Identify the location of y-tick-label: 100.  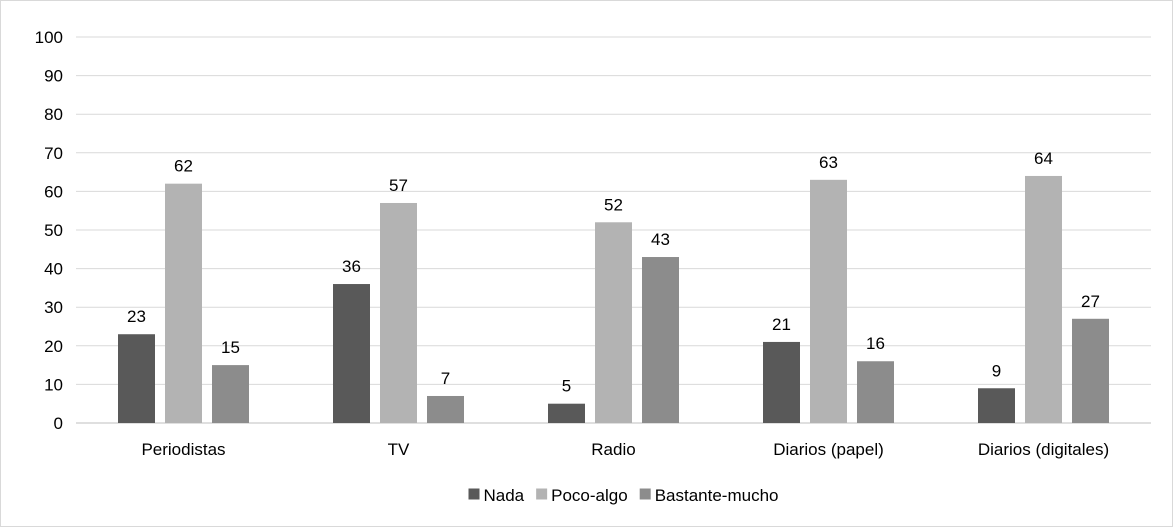
(49, 37).